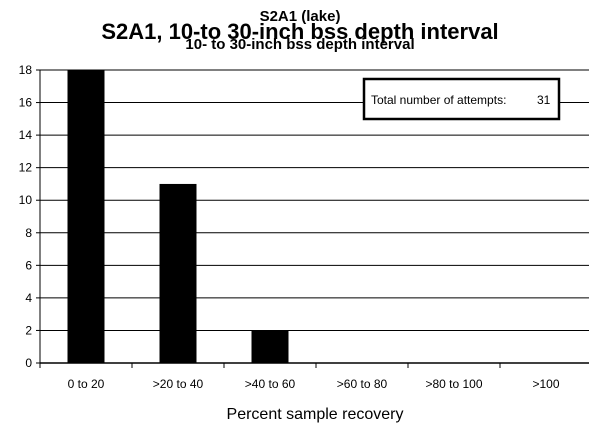 The width and height of the screenshot is (589, 433). Describe the element at coordinates (299, 44) in the screenshot. I see `chart-subtitle-line2: 10- to 30-inch bss depth interval` at that location.